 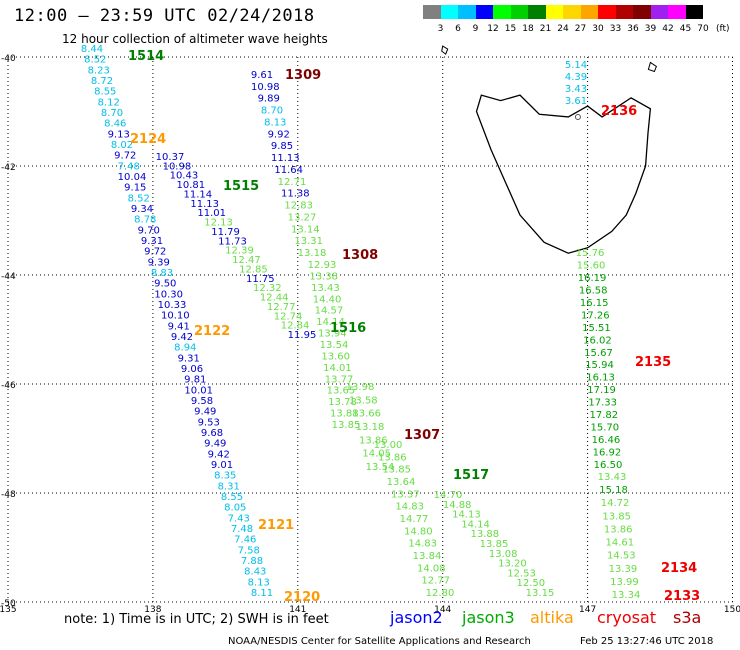 I want to click on wave-height-value: 17.82, so click(x=603, y=415).